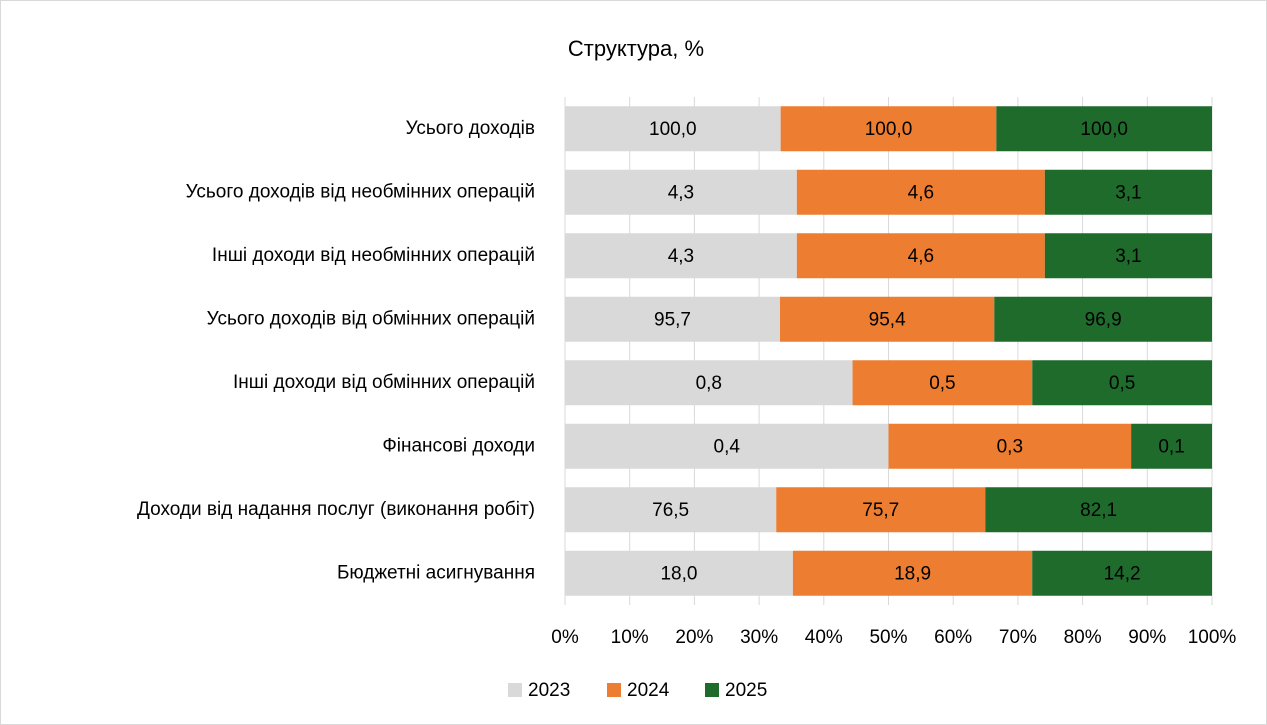 Image resolution: width=1267 pixels, height=725 pixels. I want to click on data-label: 18,0, so click(678, 573).